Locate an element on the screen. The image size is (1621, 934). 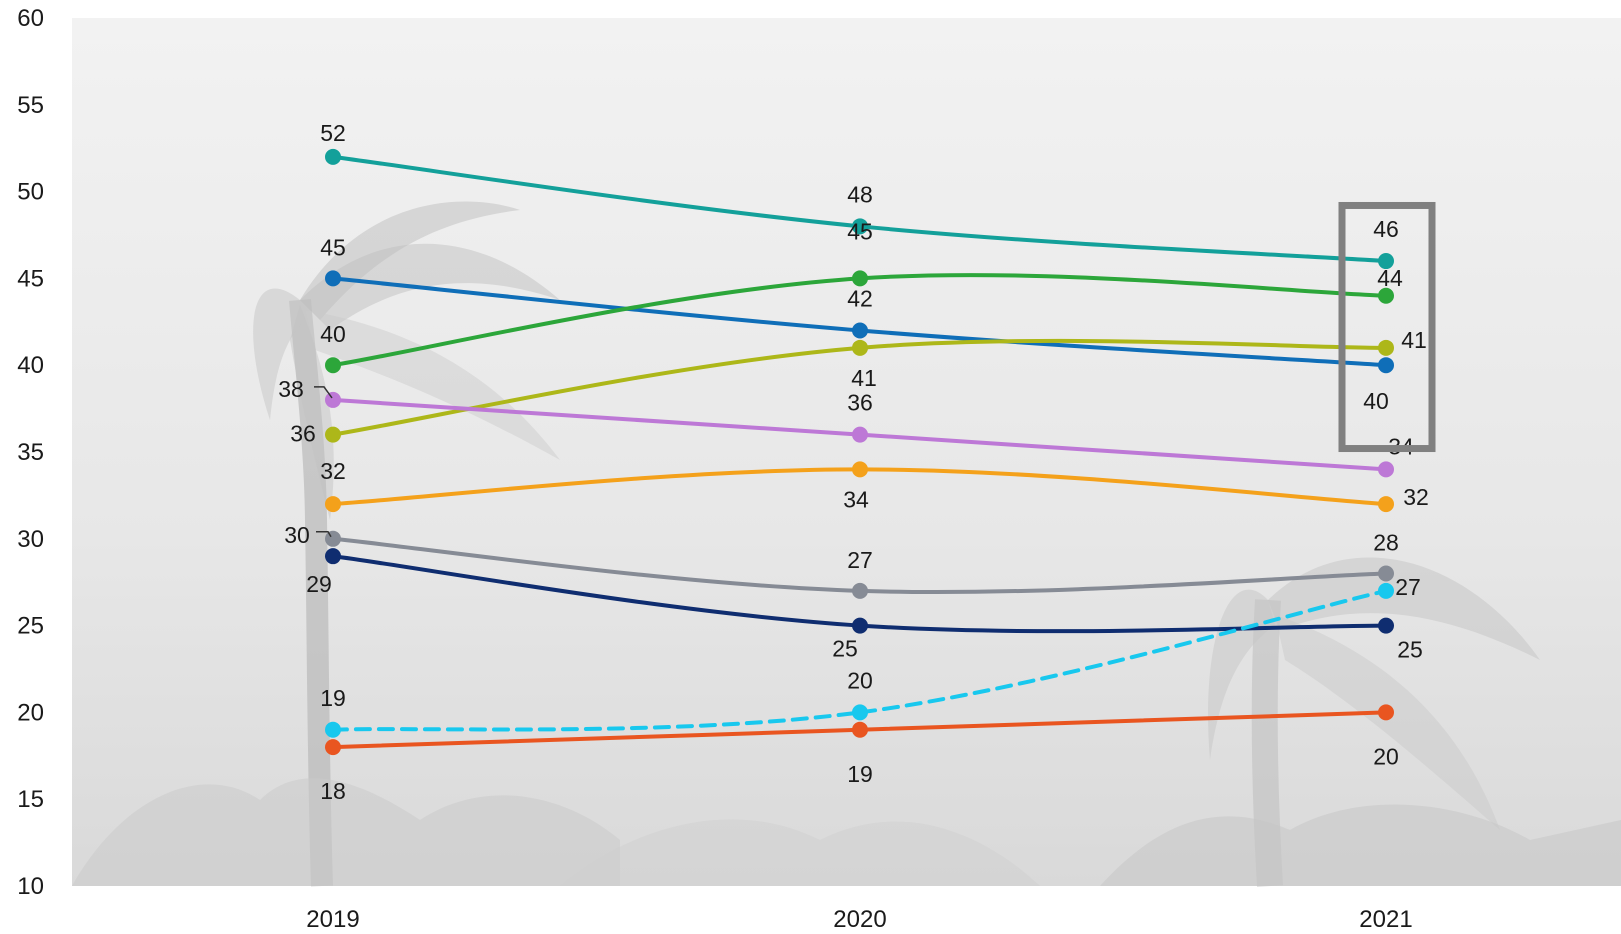
x-axis: 2019 2020 2021 is located at coordinates (859, 919).